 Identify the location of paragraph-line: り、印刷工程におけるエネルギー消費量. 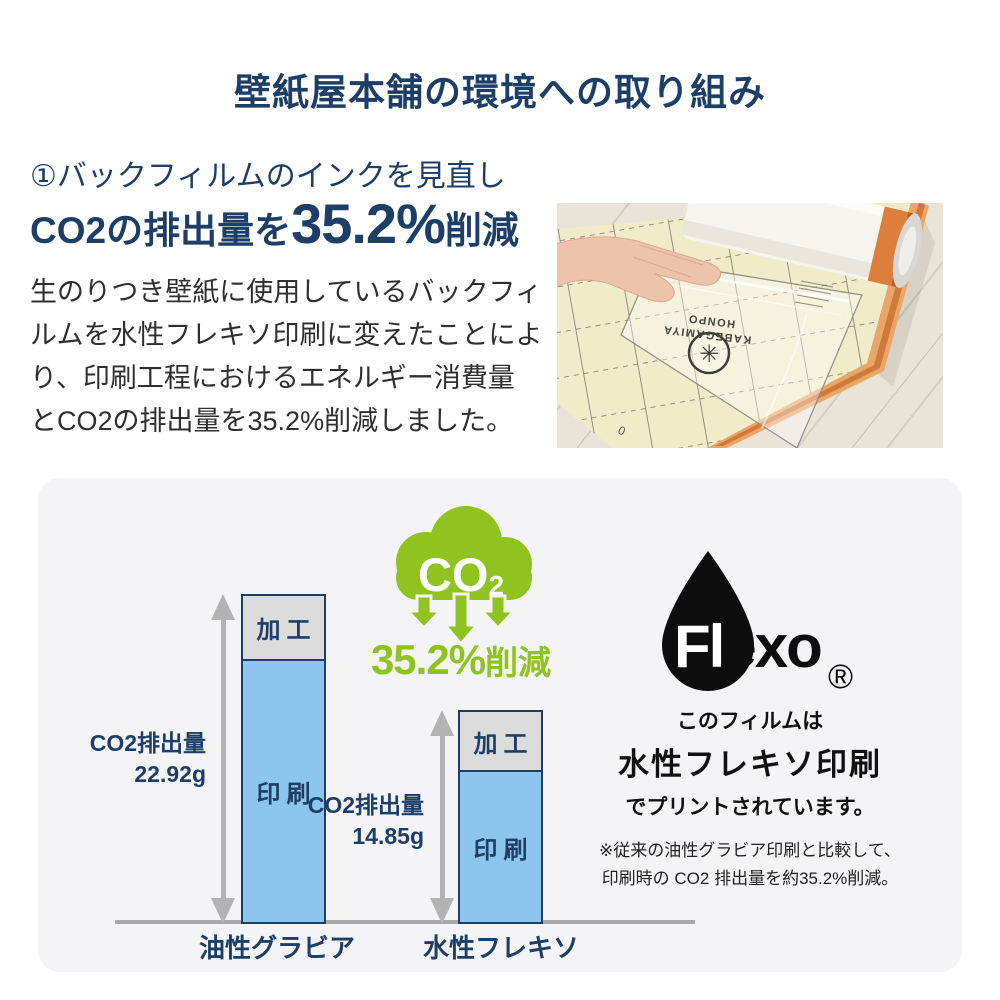
(272, 378).